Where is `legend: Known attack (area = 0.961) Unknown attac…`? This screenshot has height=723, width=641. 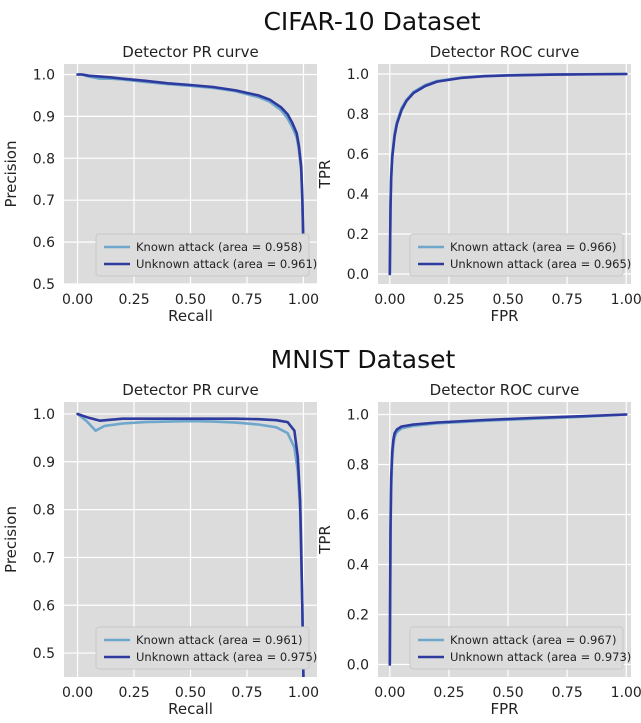
legend: Known attack (area = 0.961) Unknown attac… is located at coordinates (206, 648).